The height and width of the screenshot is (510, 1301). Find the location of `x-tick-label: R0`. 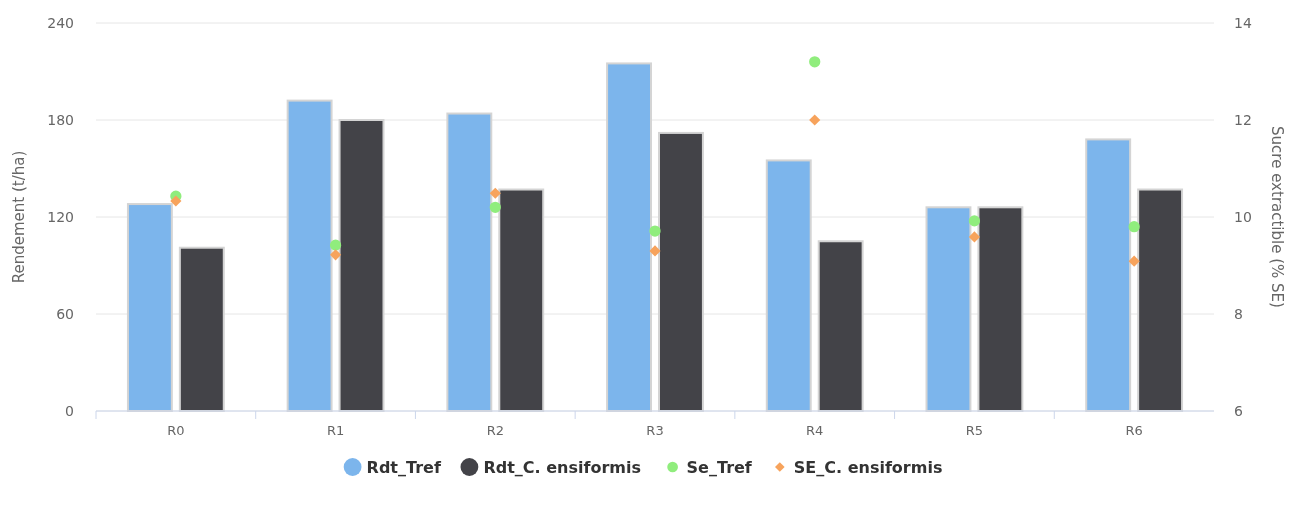

x-tick-label: R0 is located at coordinates (176, 430).